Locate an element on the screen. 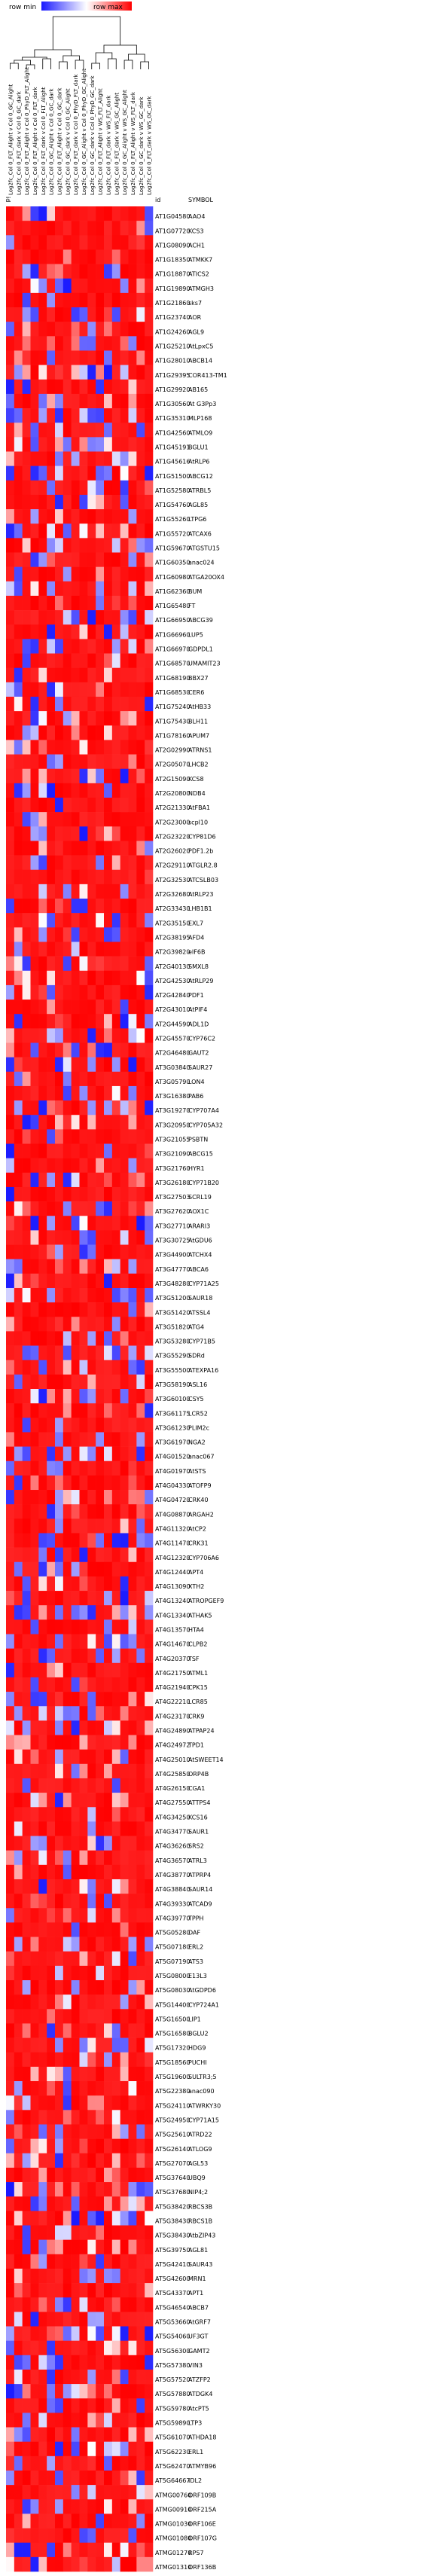  row-id-label: AT4G01970 is located at coordinates (172, 1472).